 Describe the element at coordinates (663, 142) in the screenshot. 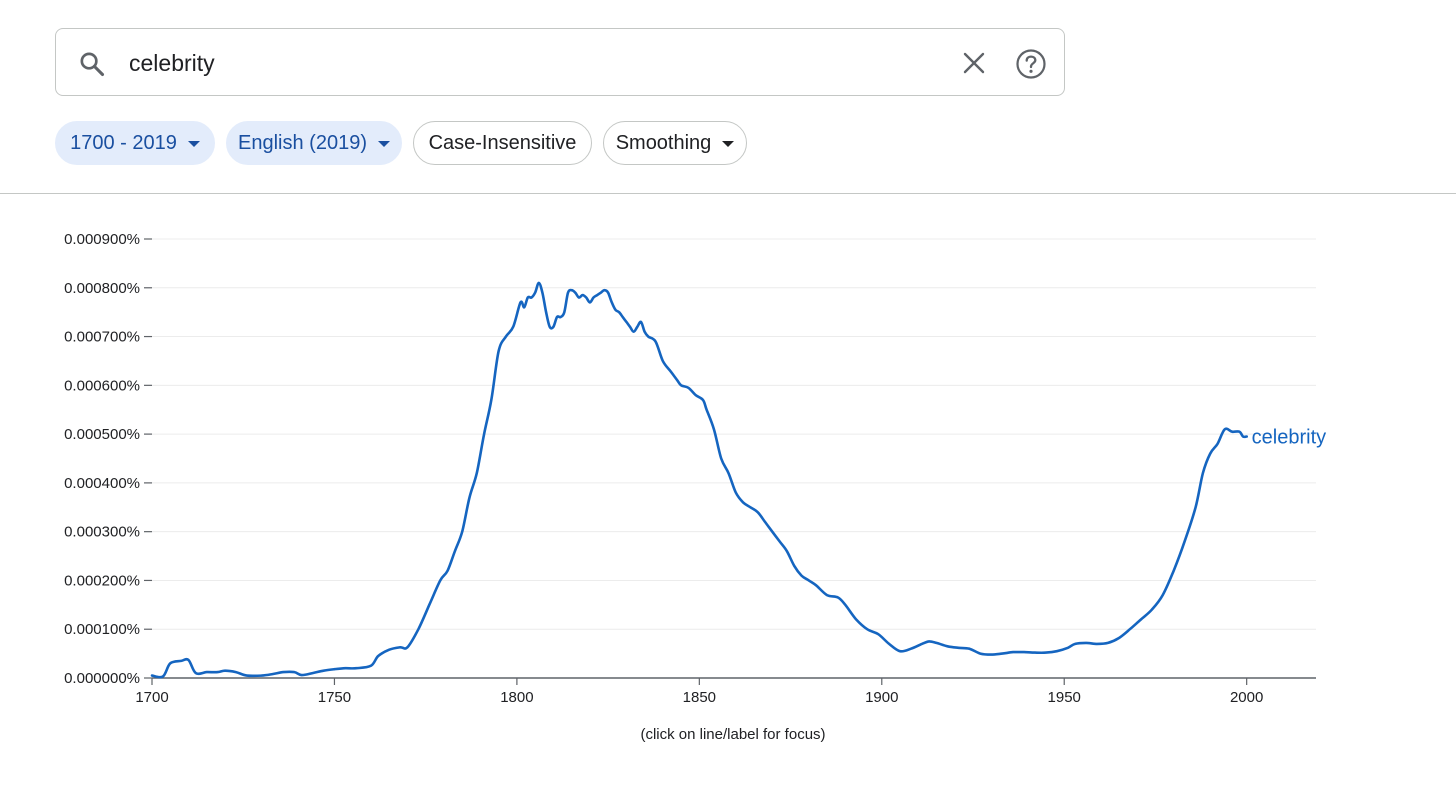

I see `smoothing-label: Smoothing` at that location.